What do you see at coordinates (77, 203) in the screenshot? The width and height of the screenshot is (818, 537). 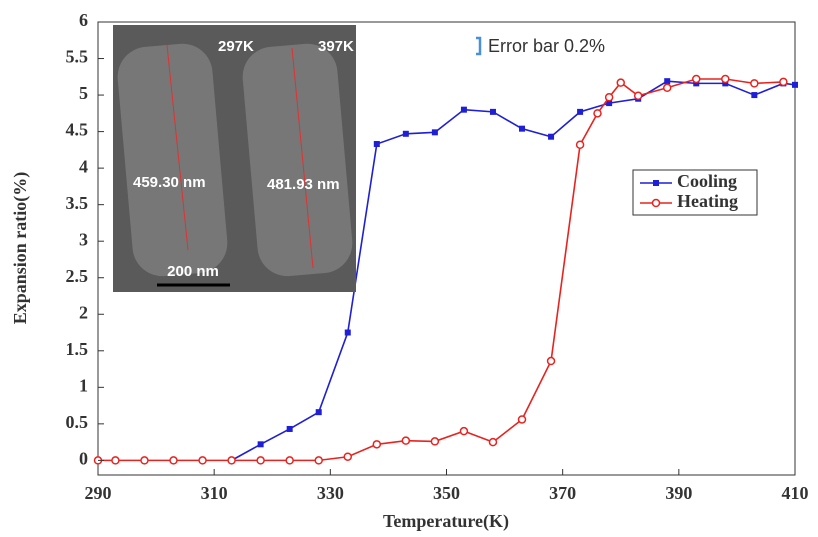 I see `y-tick-label: 3.5` at bounding box center [77, 203].